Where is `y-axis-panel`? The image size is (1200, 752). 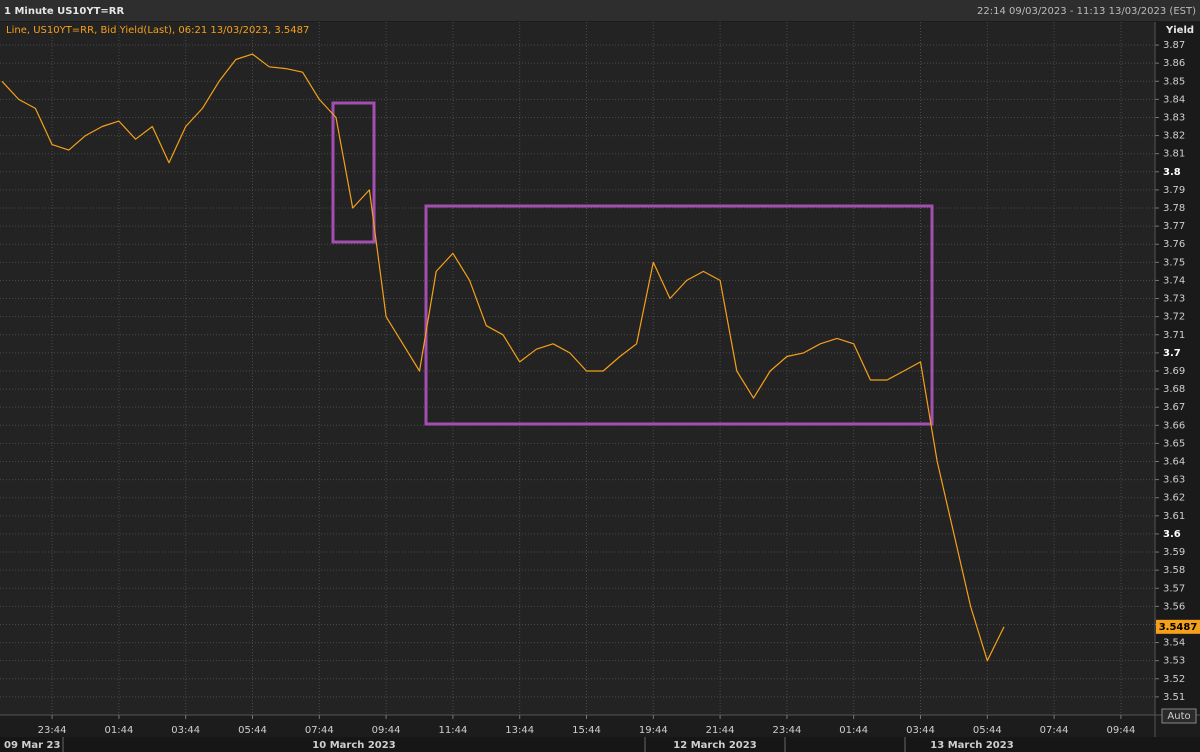
y-axis-panel is located at coordinates (1177, 368).